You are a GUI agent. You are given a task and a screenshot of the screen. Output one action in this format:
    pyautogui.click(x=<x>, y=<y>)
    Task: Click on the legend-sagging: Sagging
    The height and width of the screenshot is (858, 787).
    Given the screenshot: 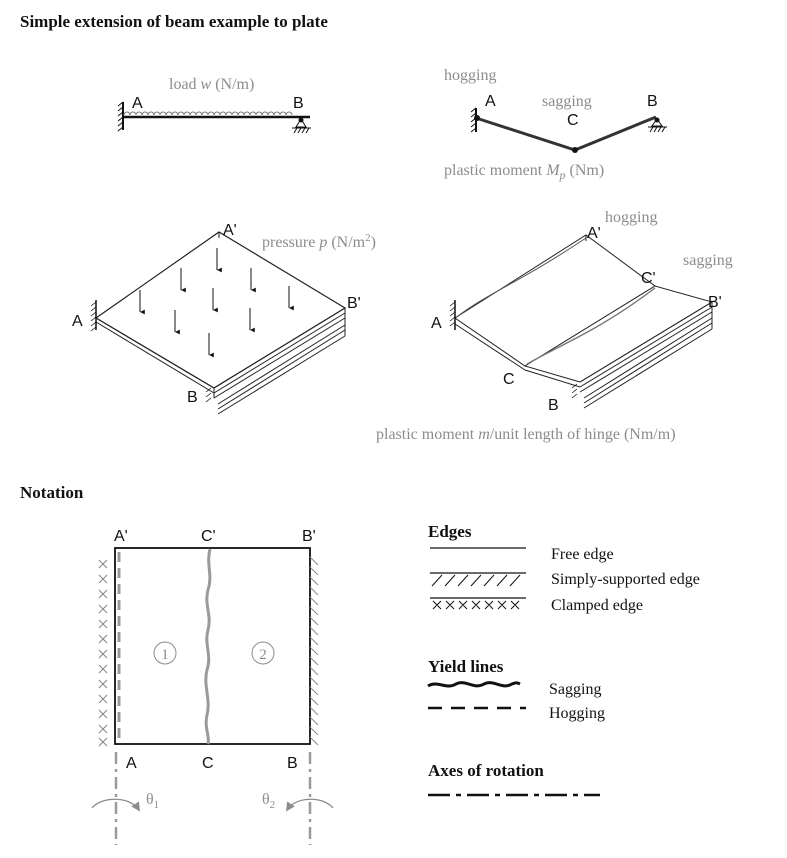 What is the action you would take?
    pyautogui.click(x=575, y=689)
    